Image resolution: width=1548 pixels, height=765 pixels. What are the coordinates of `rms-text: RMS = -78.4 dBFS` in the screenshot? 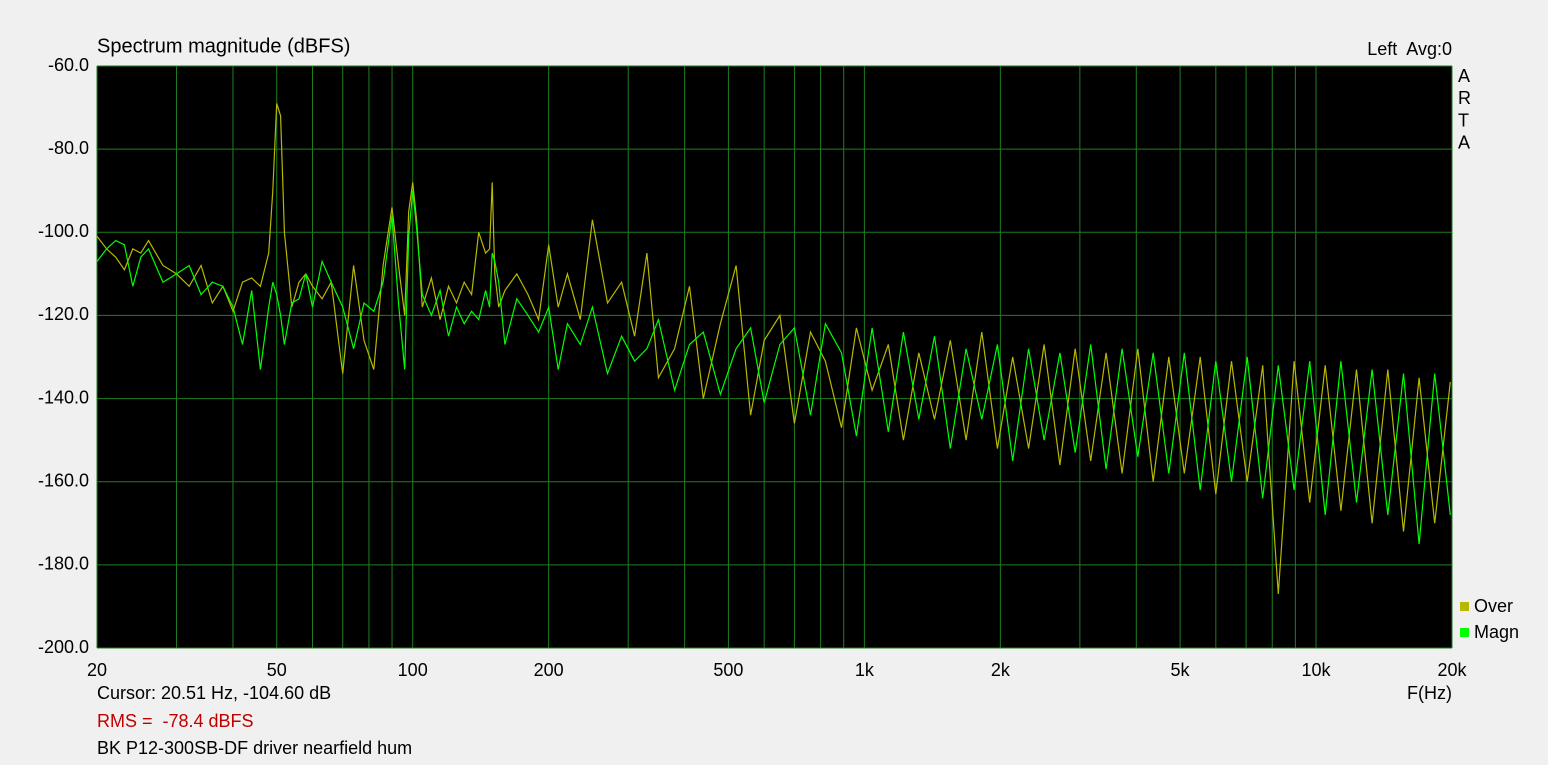 It's located at (175, 721).